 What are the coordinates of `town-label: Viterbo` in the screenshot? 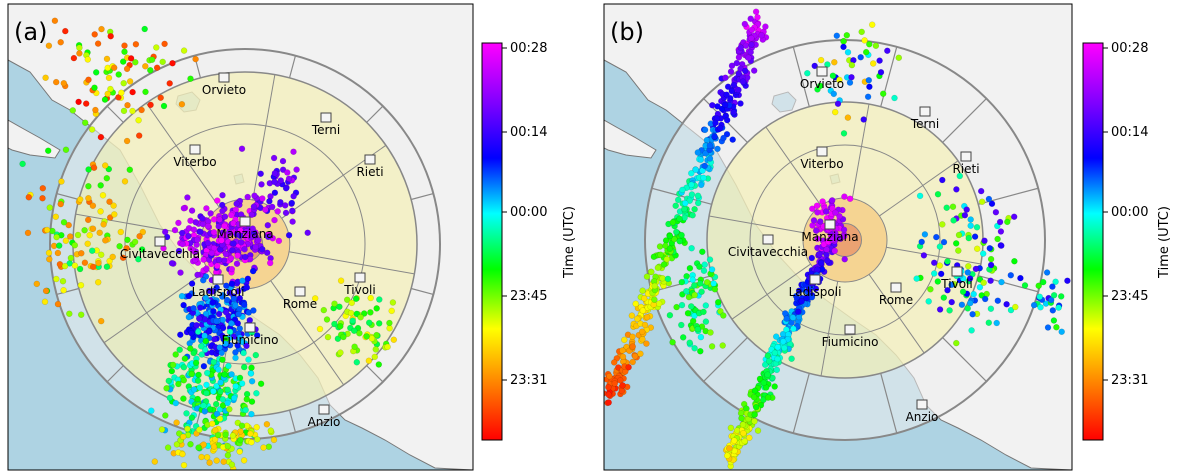 It's located at (821, 164).